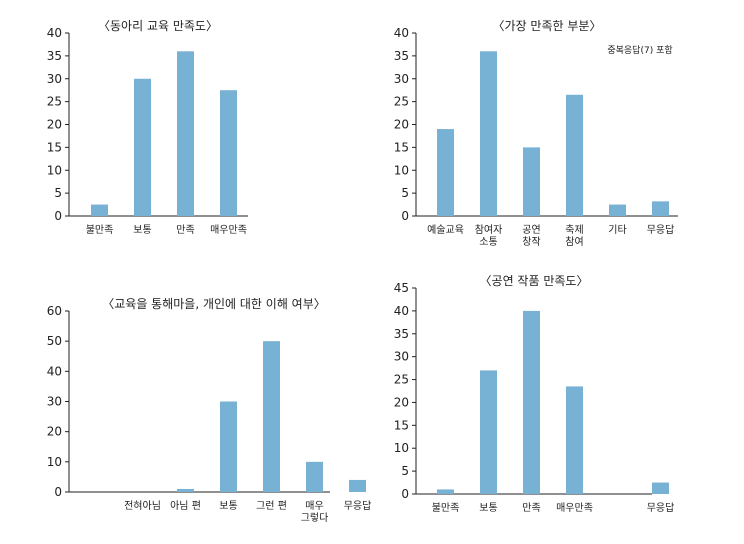 The width and height of the screenshot is (744, 544). What do you see at coordinates (574, 242) in the screenshot?
I see `x-category-label: 참여` at bounding box center [574, 242].